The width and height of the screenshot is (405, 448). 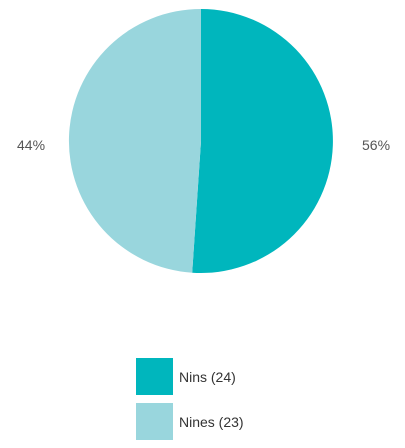 I want to click on legend: Nins (24) Nines (23), so click(x=190, y=403).